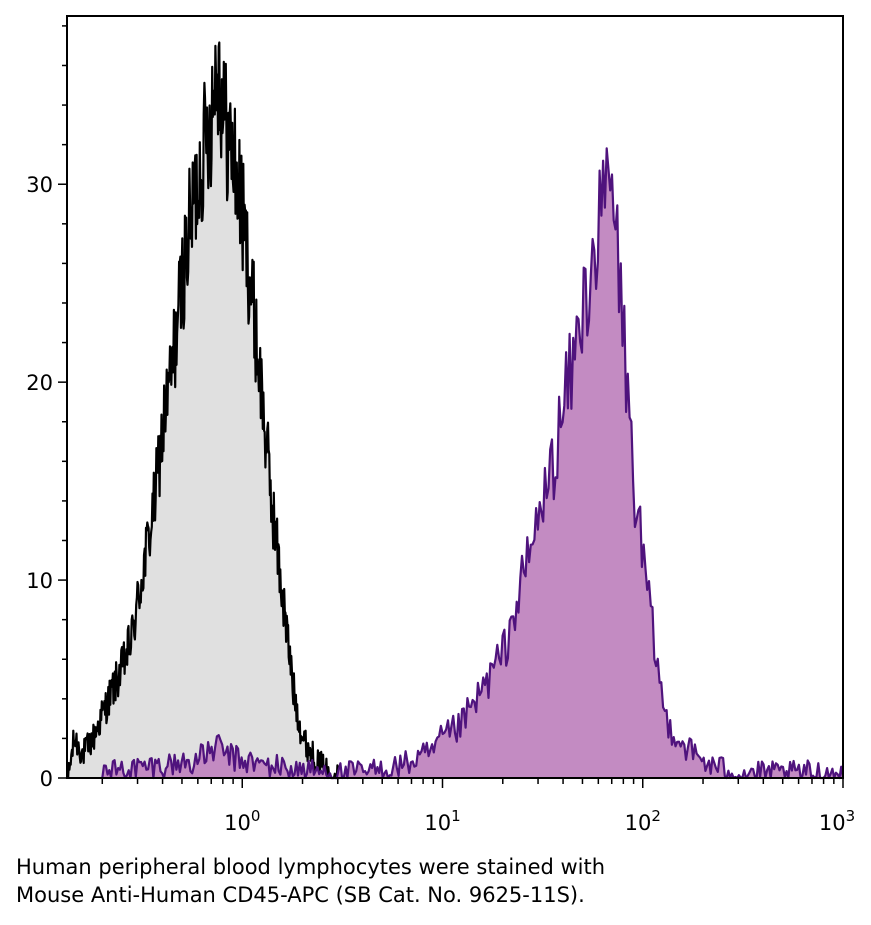 This screenshot has height=925, width=871. I want to click on y-tick-label: 10, so click(39, 581).